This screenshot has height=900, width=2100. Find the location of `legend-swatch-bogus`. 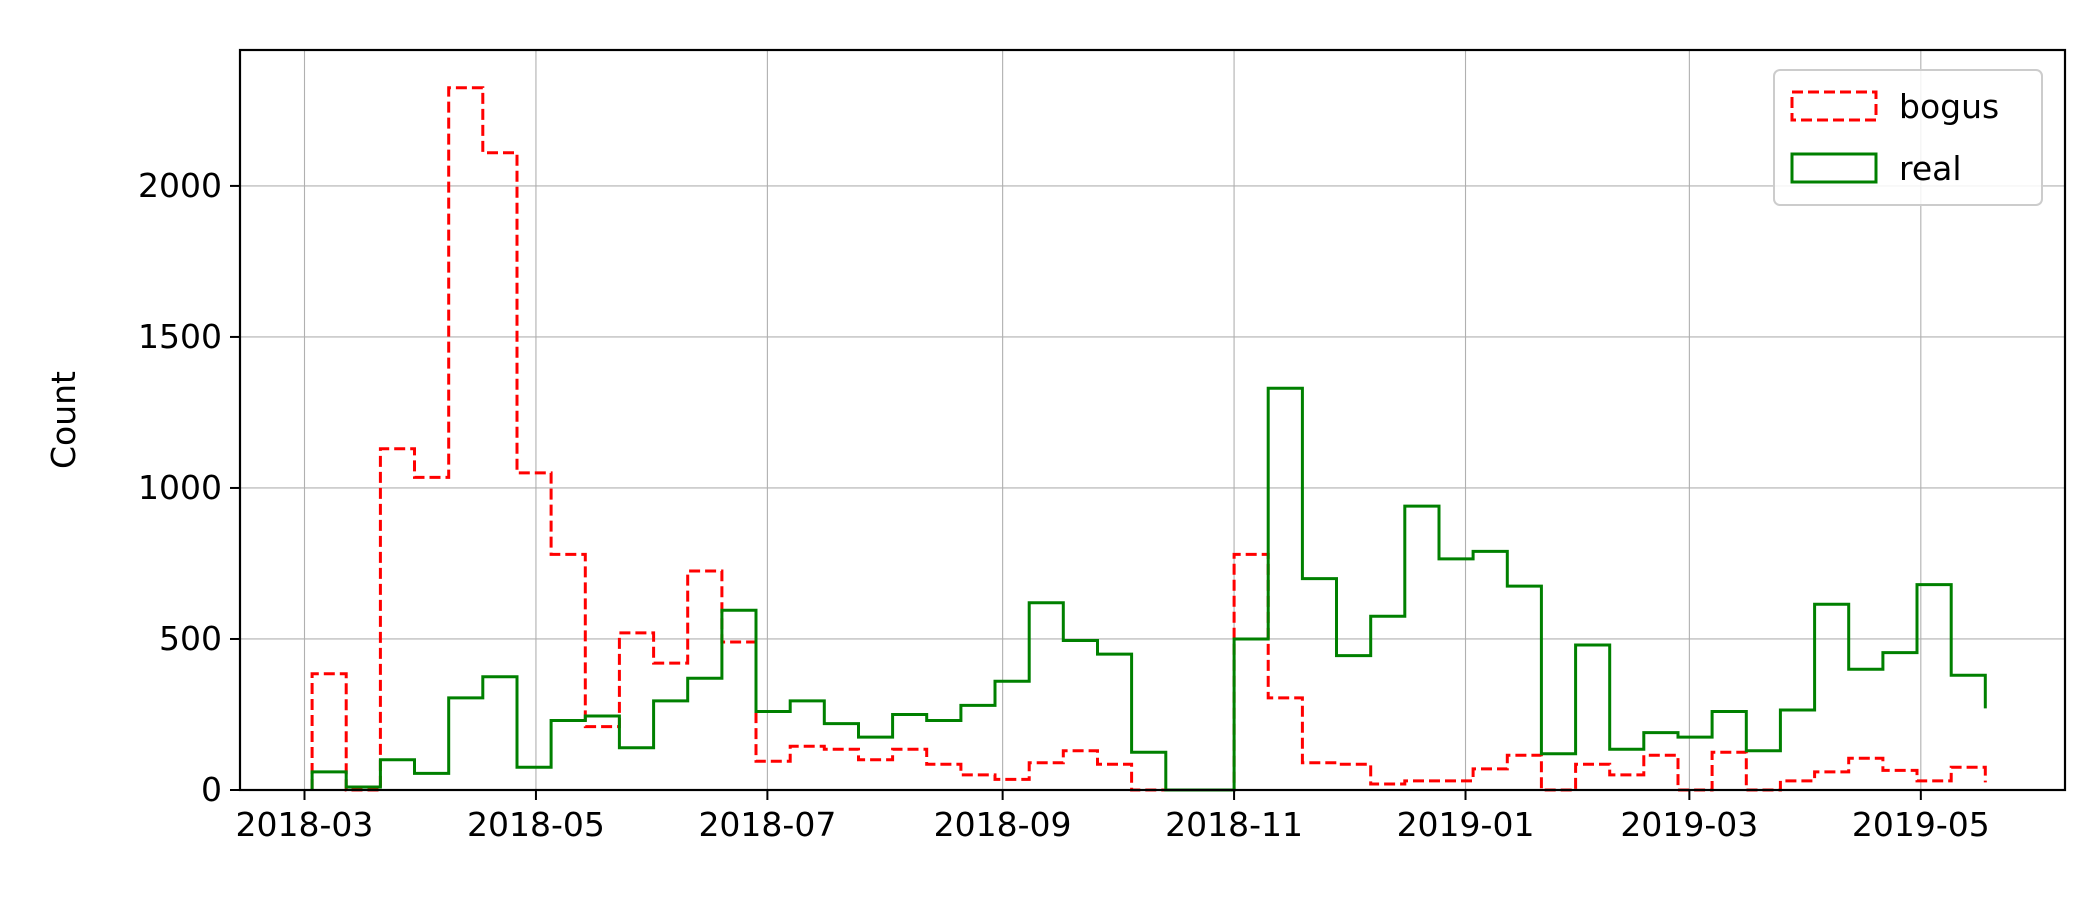

legend-swatch-bogus is located at coordinates (1834, 106).